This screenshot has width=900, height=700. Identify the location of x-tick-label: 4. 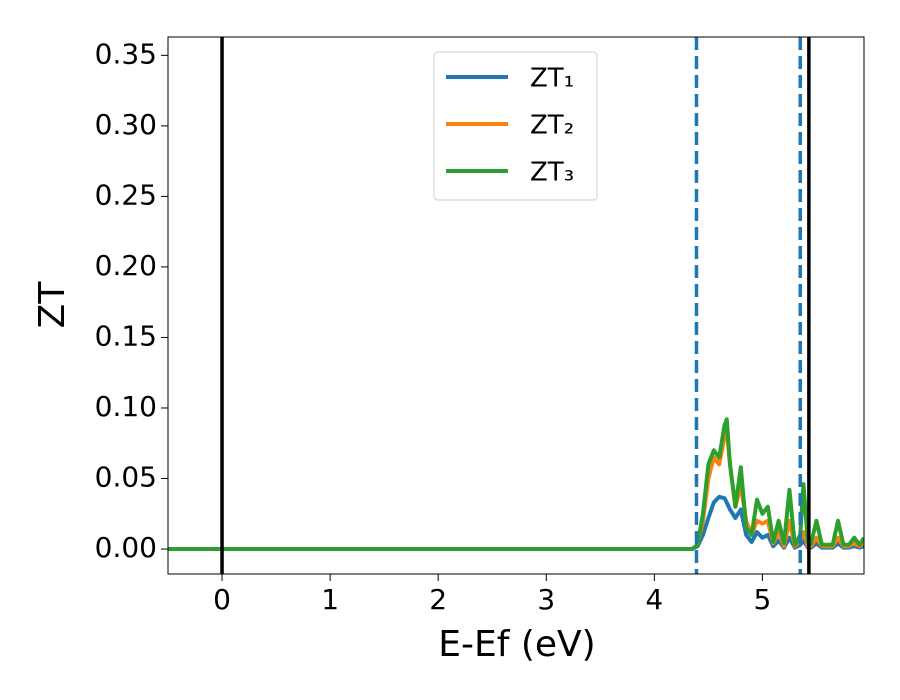
(654, 599).